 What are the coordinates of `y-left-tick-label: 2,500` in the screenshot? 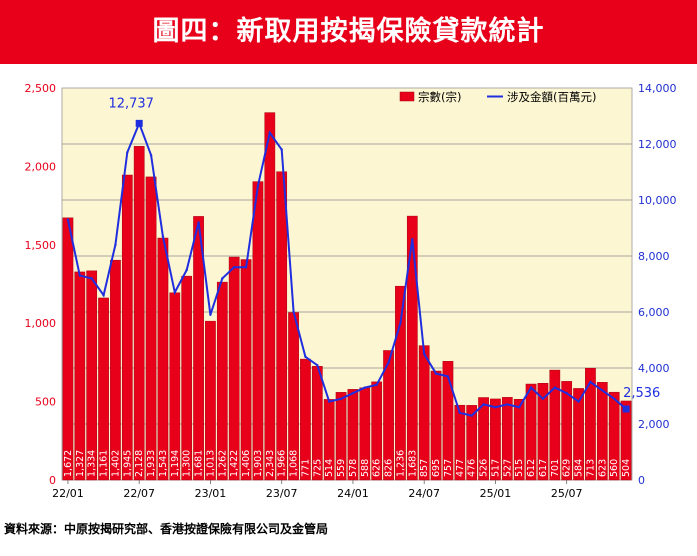 It's located at (41, 88).